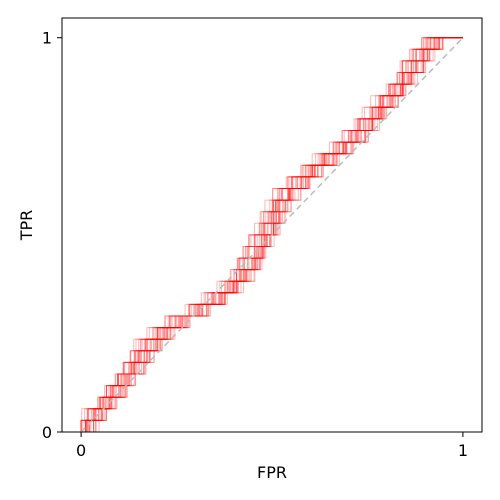 The width and height of the screenshot is (500, 500). What do you see at coordinates (26, 226) in the screenshot?
I see `y-axis-label: TPR` at bounding box center [26, 226].